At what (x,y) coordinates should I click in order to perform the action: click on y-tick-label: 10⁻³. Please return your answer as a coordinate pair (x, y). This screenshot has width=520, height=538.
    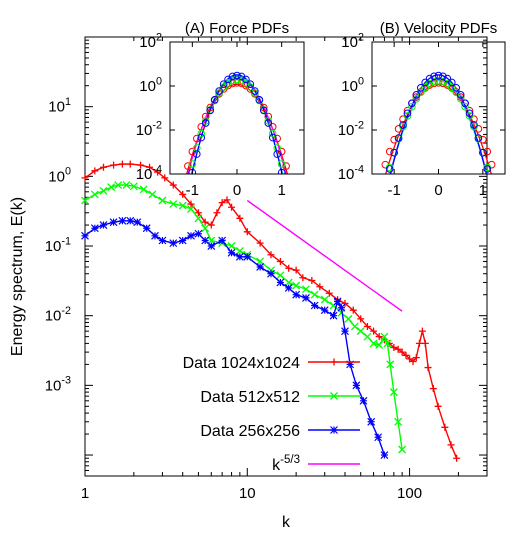
    Looking at the image, I should click on (58, 385).